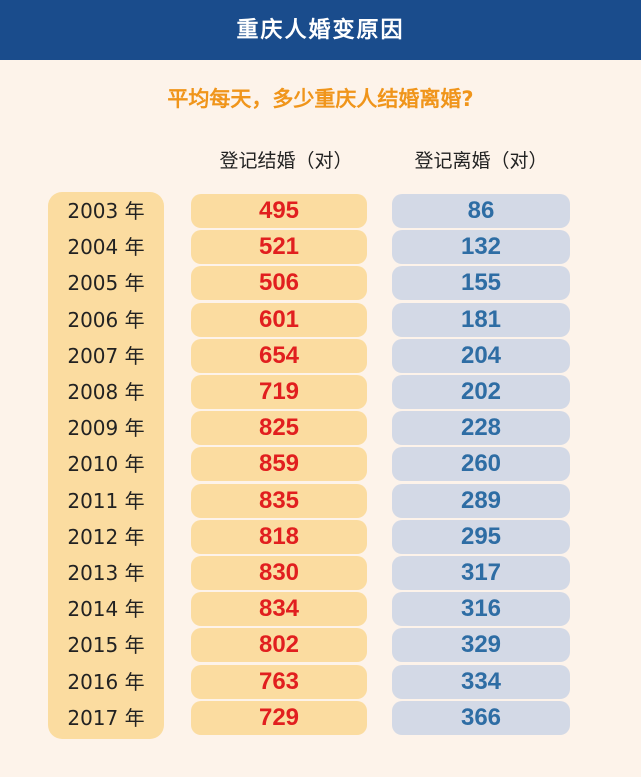  Describe the element at coordinates (481, 428) in the screenshot. I see `divorce-value: 228` at that location.